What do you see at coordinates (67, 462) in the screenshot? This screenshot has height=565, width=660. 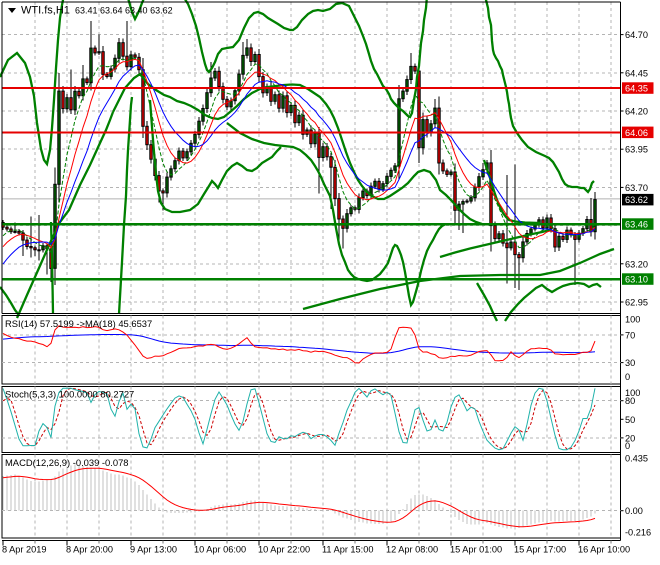 I see `svg-text: MACD(12,26,9) -0.039 -0.078` at bounding box center [67, 462].